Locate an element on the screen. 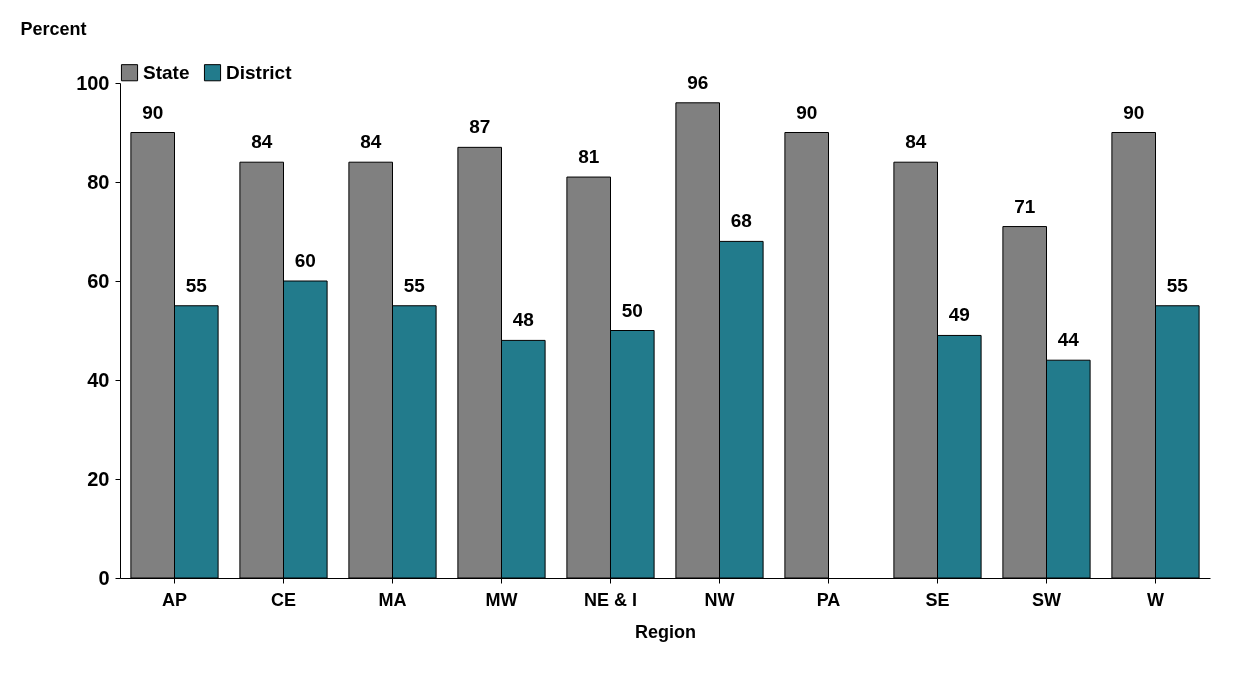 The width and height of the screenshot is (1253, 675). x-axis-title: Region is located at coordinates (665, 631).